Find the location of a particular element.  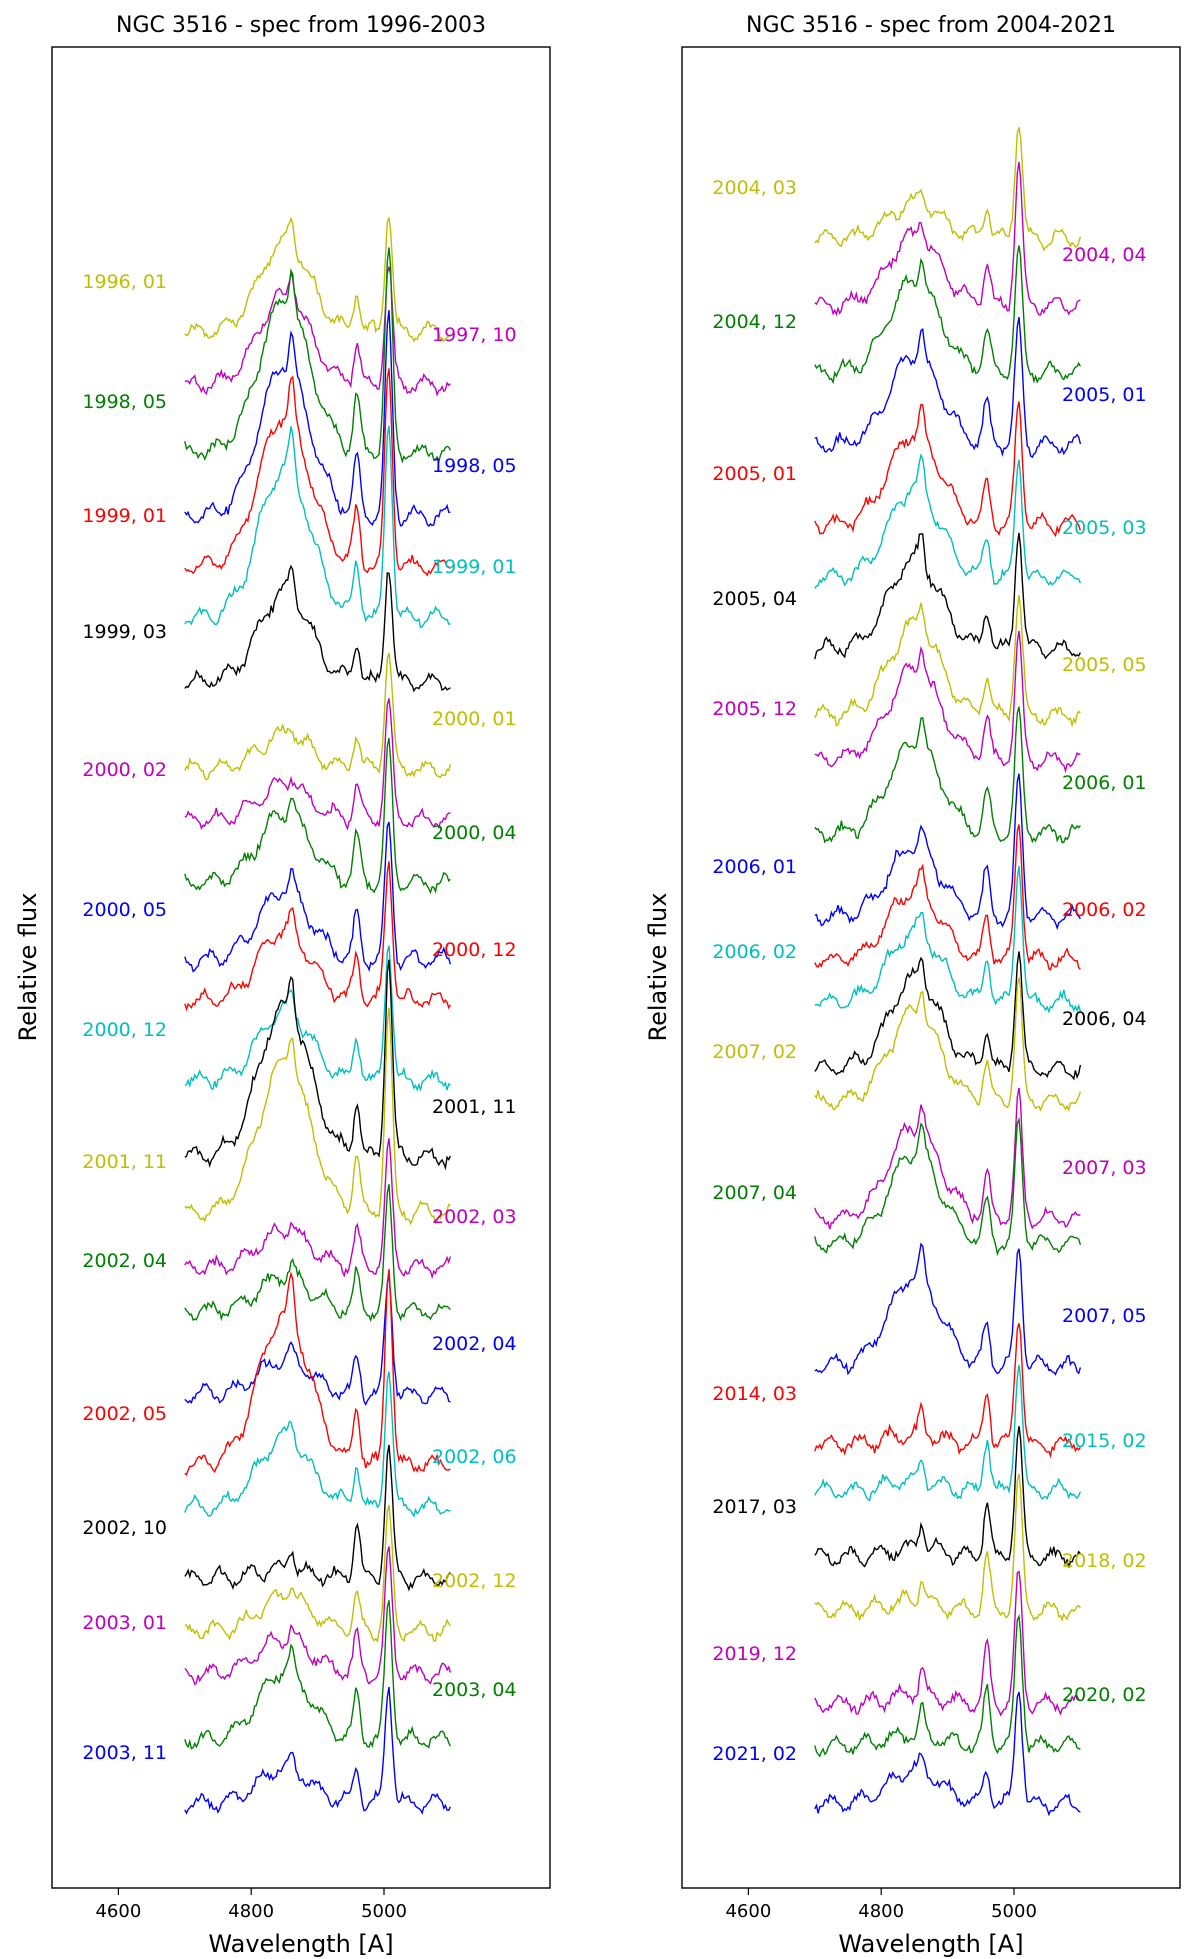

spectrum-line-2000-02-m is located at coordinates (317, 764).